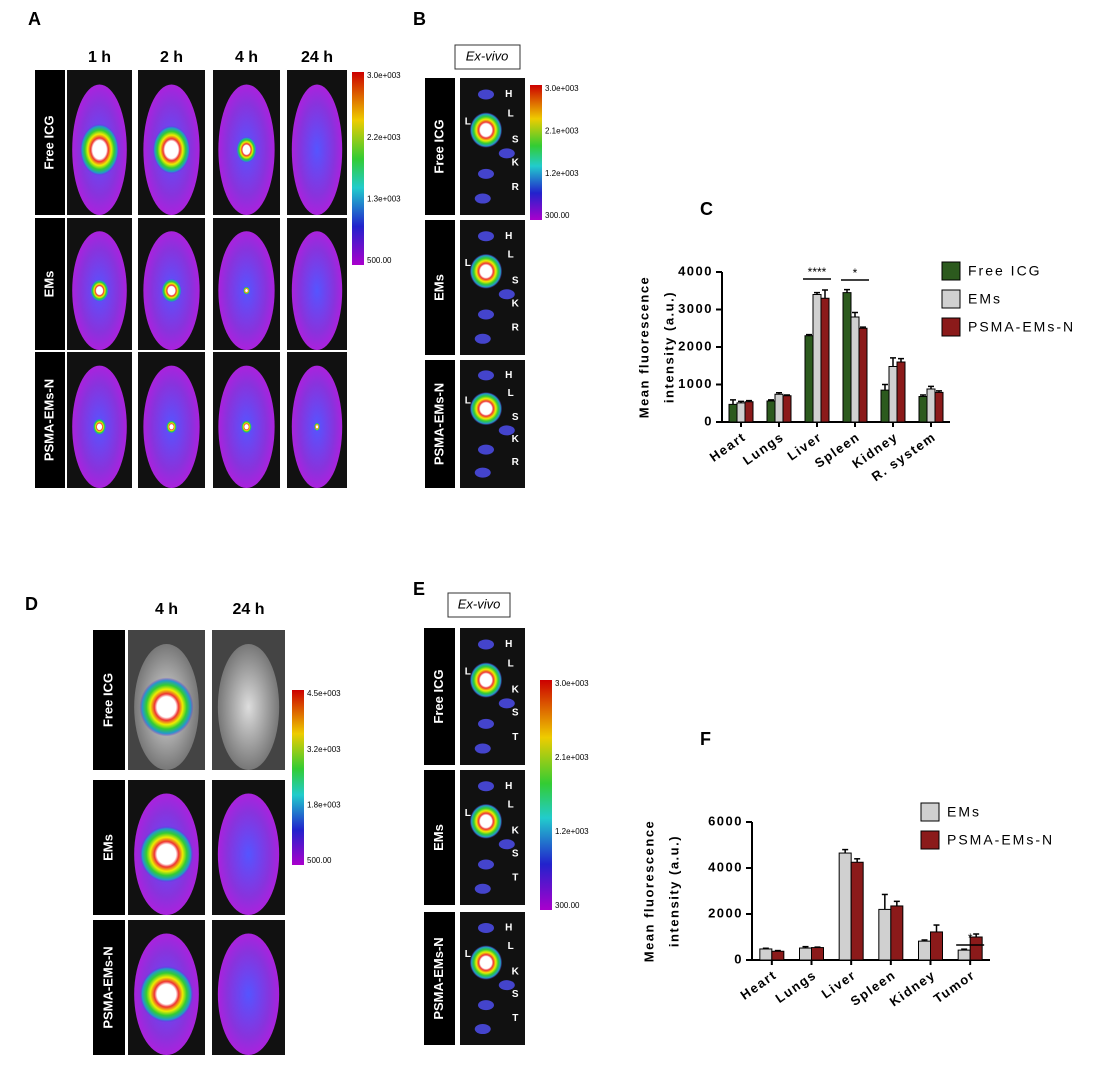 This screenshot has width=1118, height=1068. I want to click on time-label: 1 h, so click(99, 57).